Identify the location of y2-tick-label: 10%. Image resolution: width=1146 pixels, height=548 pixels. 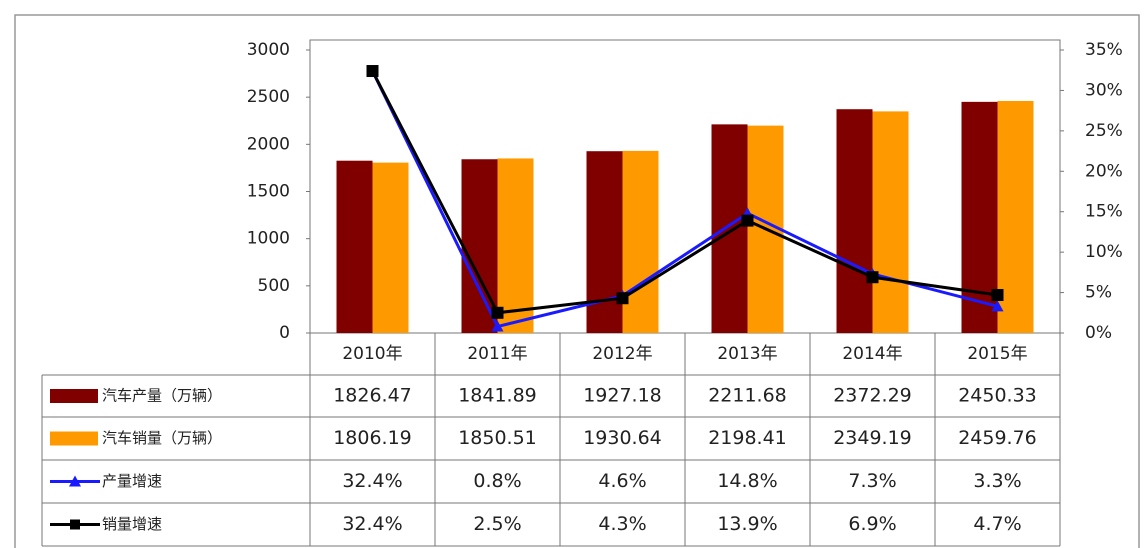
(1104, 252).